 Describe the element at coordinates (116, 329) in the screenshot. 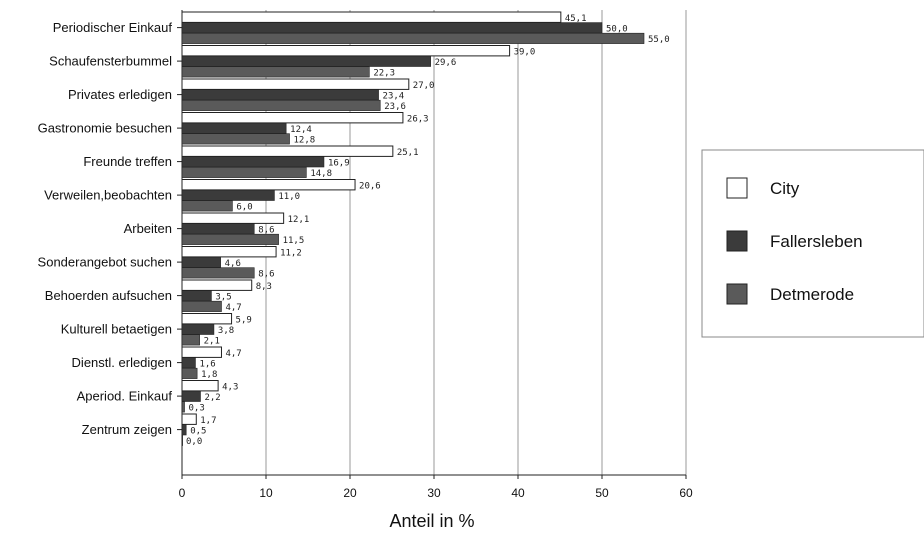

I see `category-label: Kulturell betaetigen` at that location.